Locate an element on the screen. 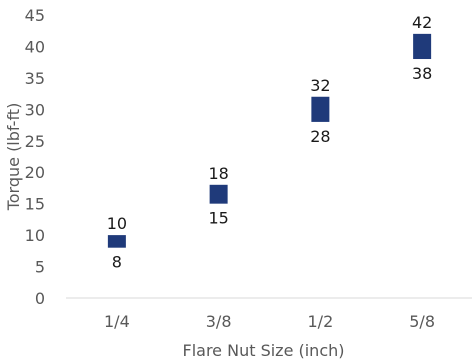 The height and width of the screenshot is (362, 473). y-tick-label: 10 is located at coordinates (35, 235).